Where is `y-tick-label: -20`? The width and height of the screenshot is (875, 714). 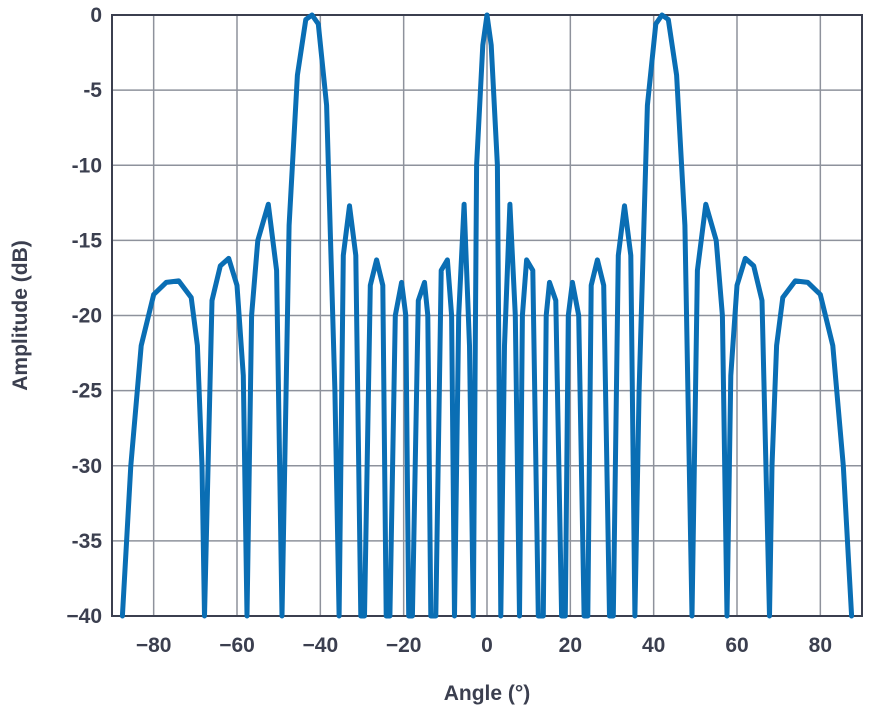
y-tick-label: -20 is located at coordinates (87, 316).